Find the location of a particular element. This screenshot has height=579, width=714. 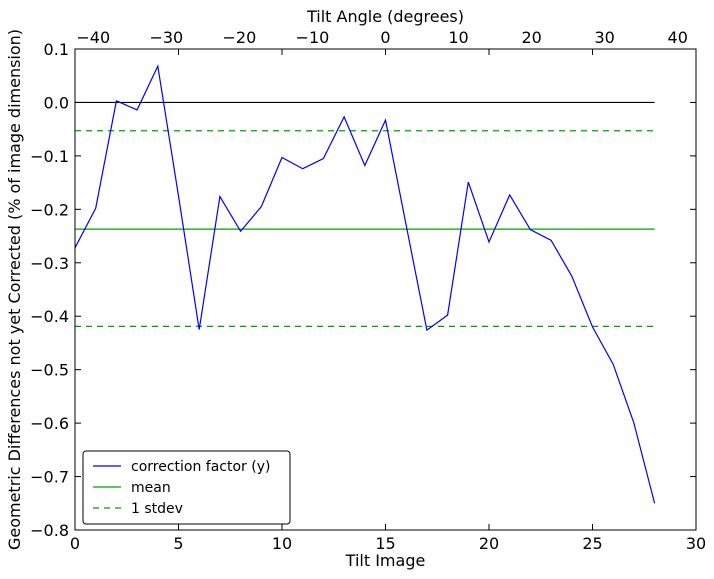

top-x-tick-label: −10 is located at coordinates (313, 37).